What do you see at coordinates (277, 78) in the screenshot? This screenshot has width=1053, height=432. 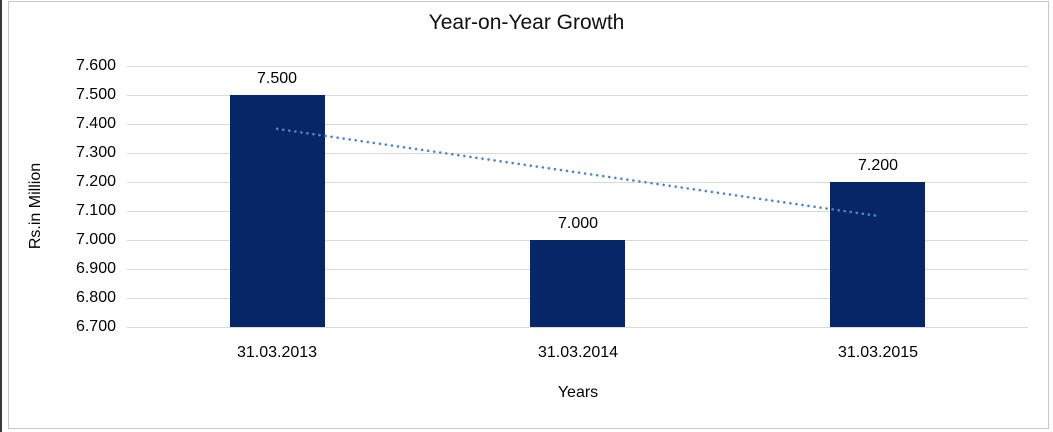 I see `data-label: 7.500` at bounding box center [277, 78].